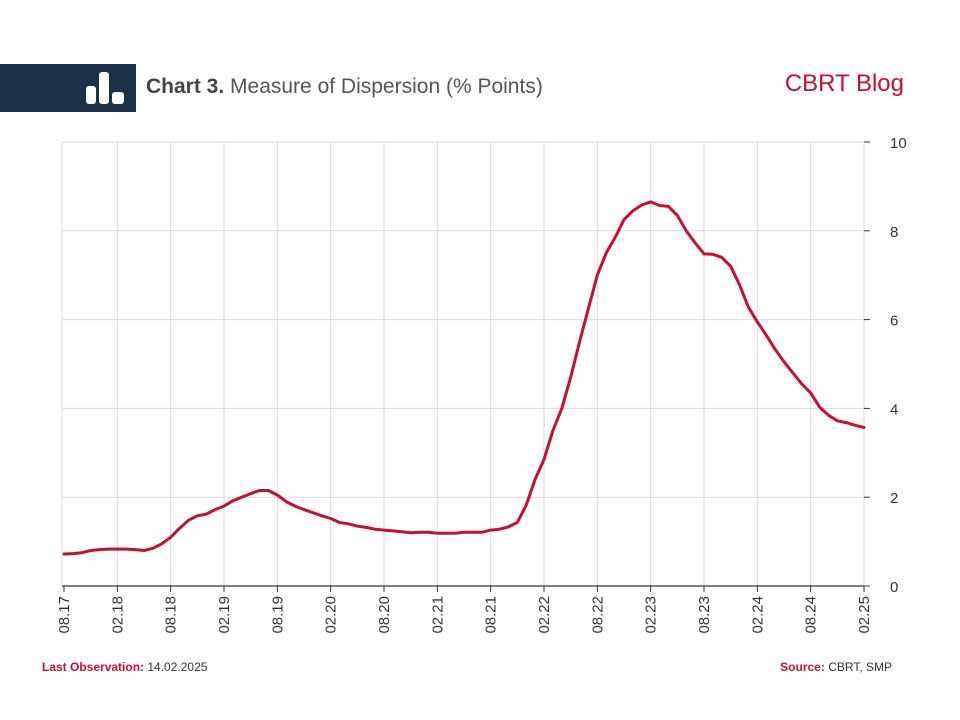 The image size is (960, 720). Describe the element at coordinates (757, 615) in the screenshot. I see `x-tick-label: 02.24` at that location.